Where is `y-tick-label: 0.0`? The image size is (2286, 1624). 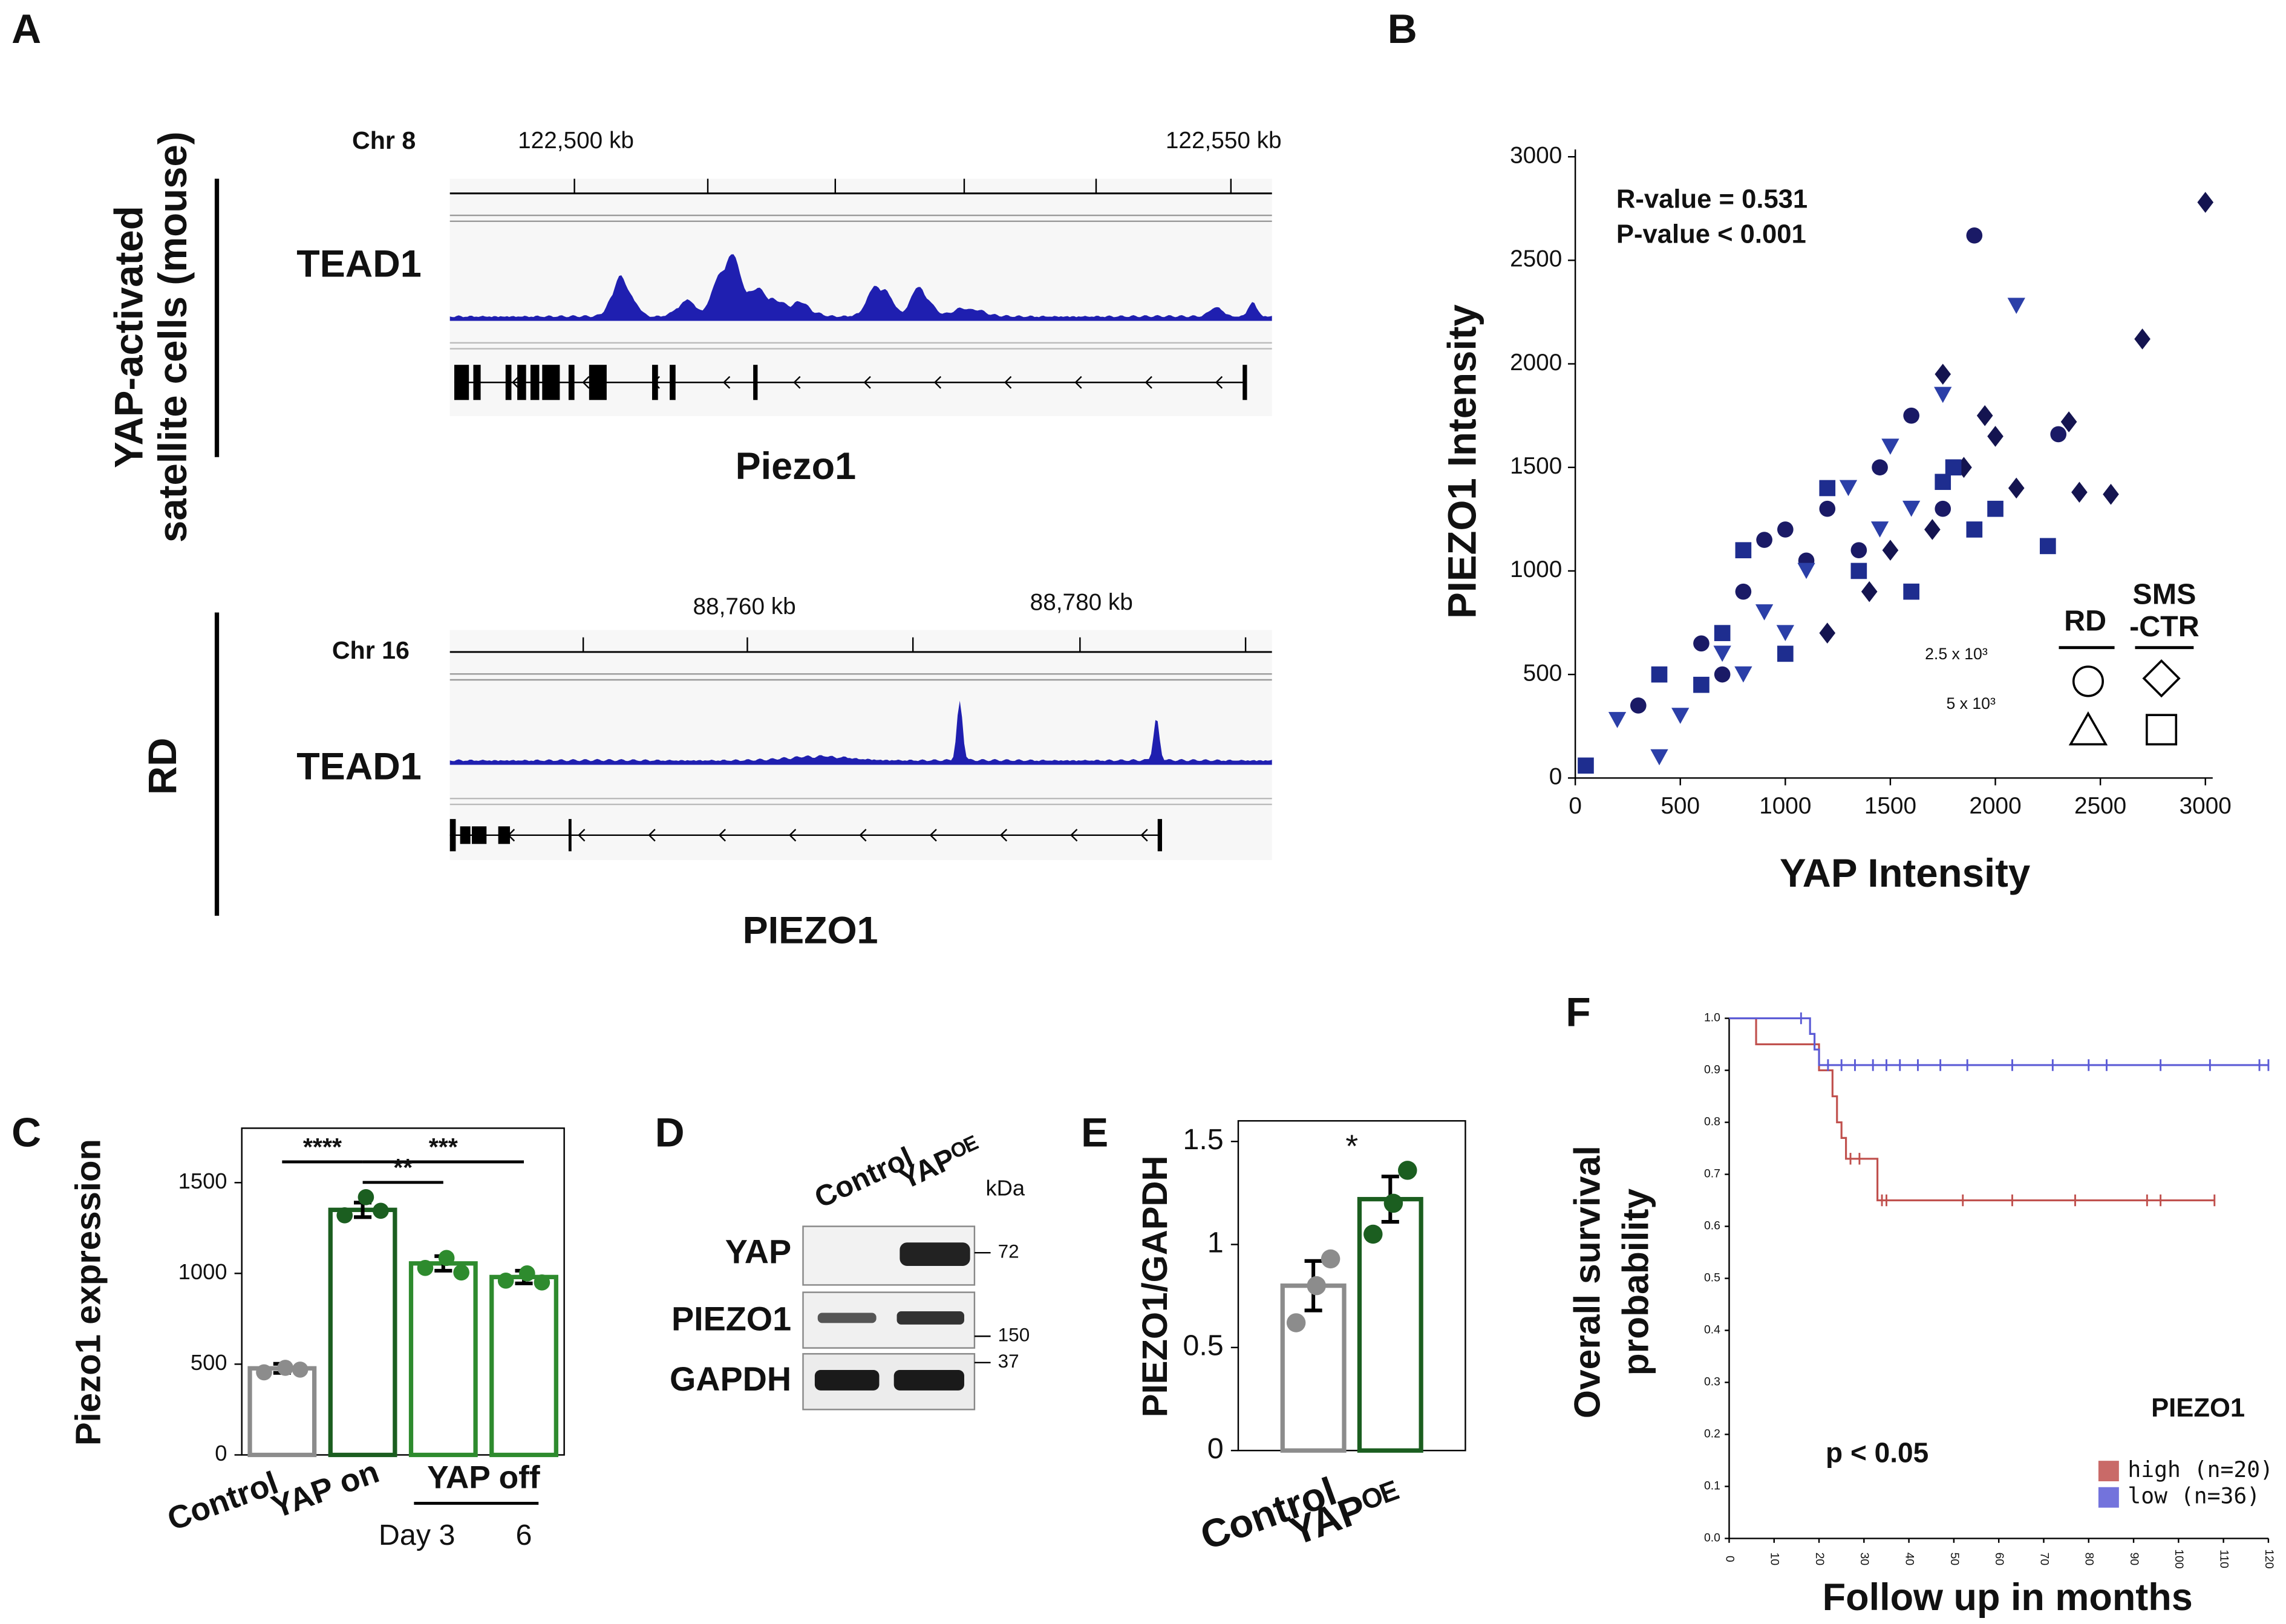
y-tick-label: 0.0 is located at coordinates (1712, 1538).